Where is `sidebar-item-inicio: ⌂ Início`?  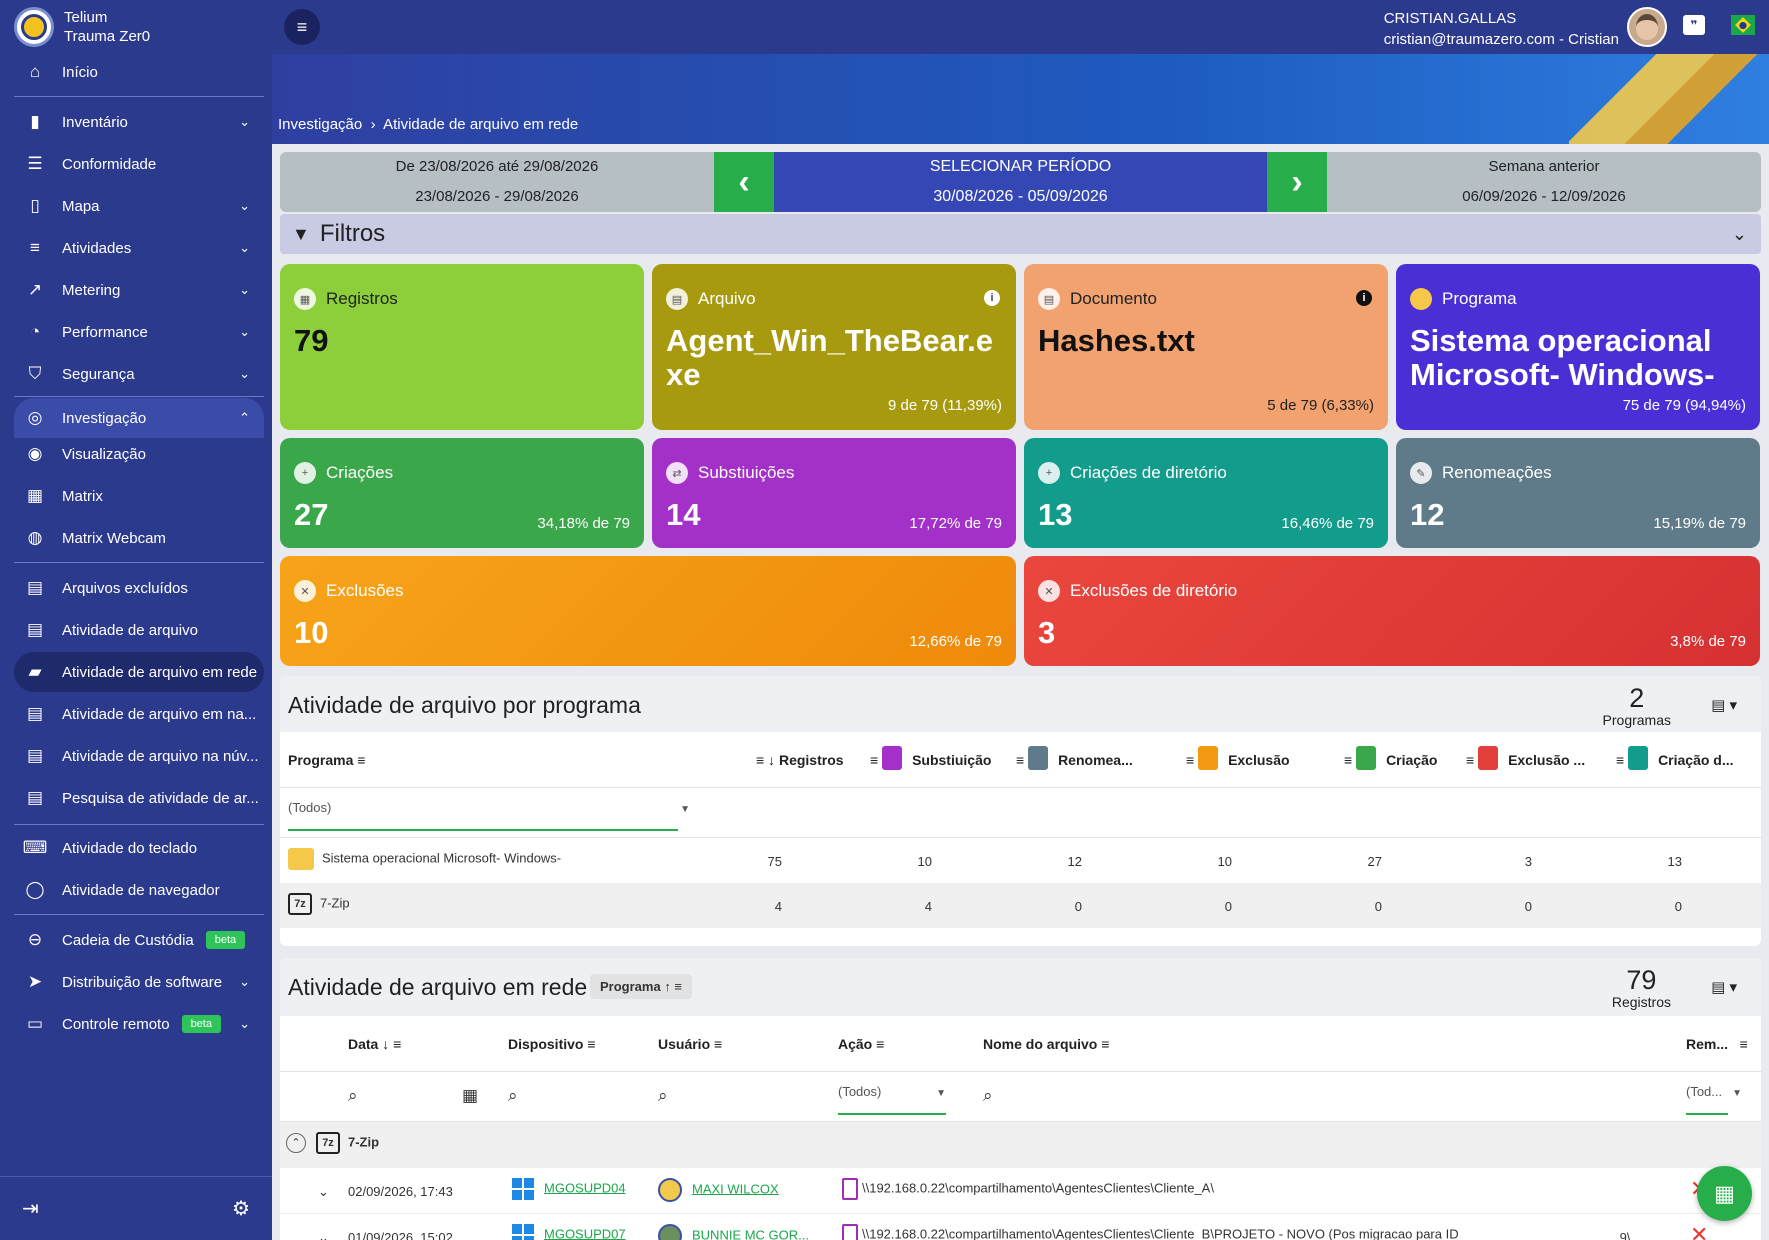 sidebar-item-inicio: ⌂ Início is located at coordinates (139, 72).